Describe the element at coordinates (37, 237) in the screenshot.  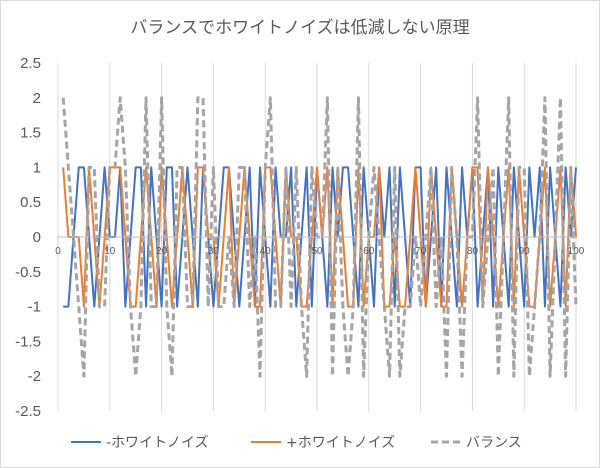
I see `y-tick-label: 0` at that location.